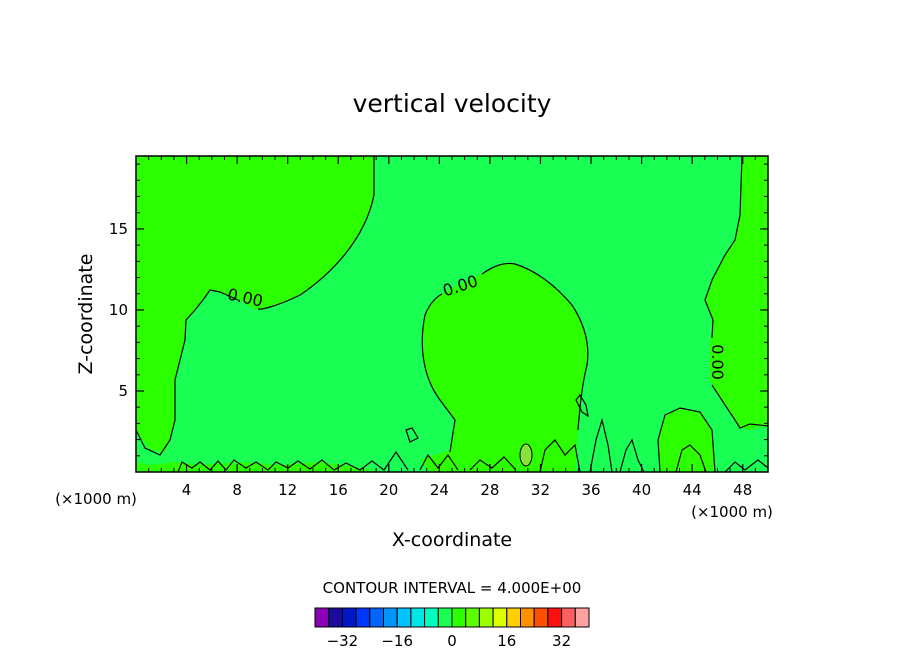 The image size is (904, 654). Describe the element at coordinates (489, 490) in the screenshot. I see `x-tick-label: 28` at that location.